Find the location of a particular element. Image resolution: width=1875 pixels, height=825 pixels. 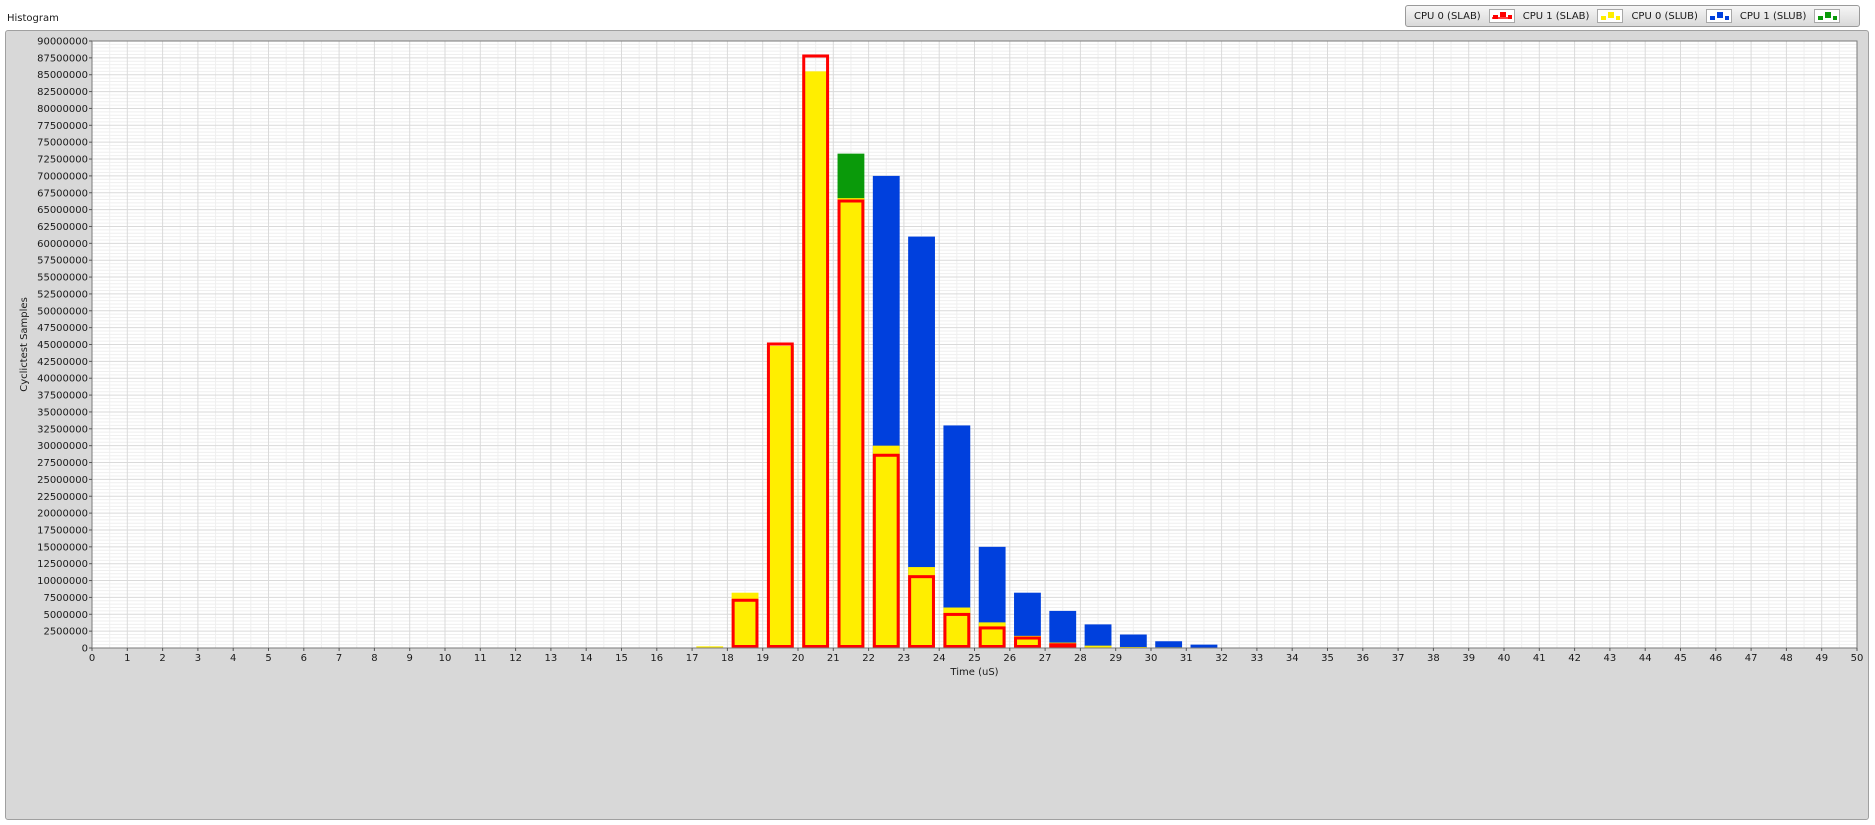

y-tick-label: 17500000 is located at coordinates (62, 530).